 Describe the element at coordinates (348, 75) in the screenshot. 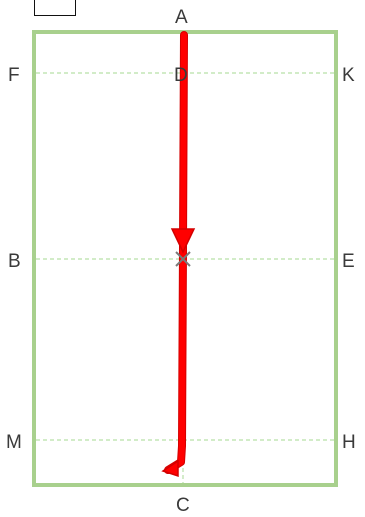

I see `marker-k-label: K` at that location.